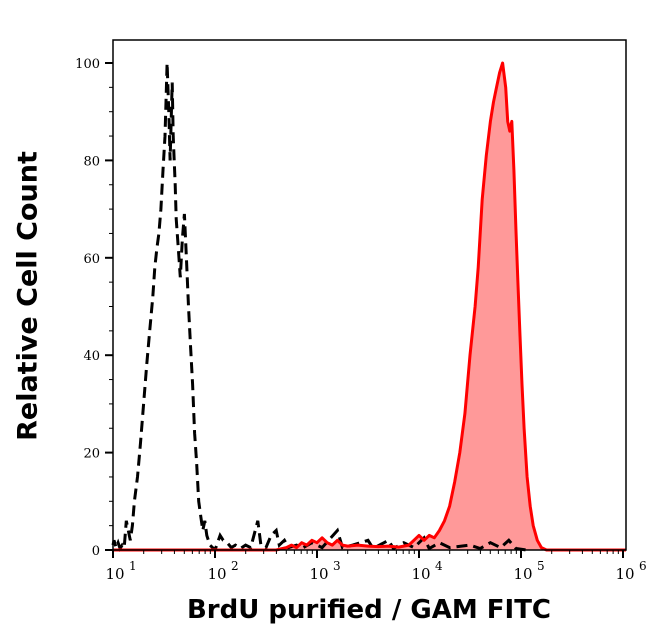 This screenshot has width=646, height=641. I want to click on y-tick-label: 0, so click(96, 551).